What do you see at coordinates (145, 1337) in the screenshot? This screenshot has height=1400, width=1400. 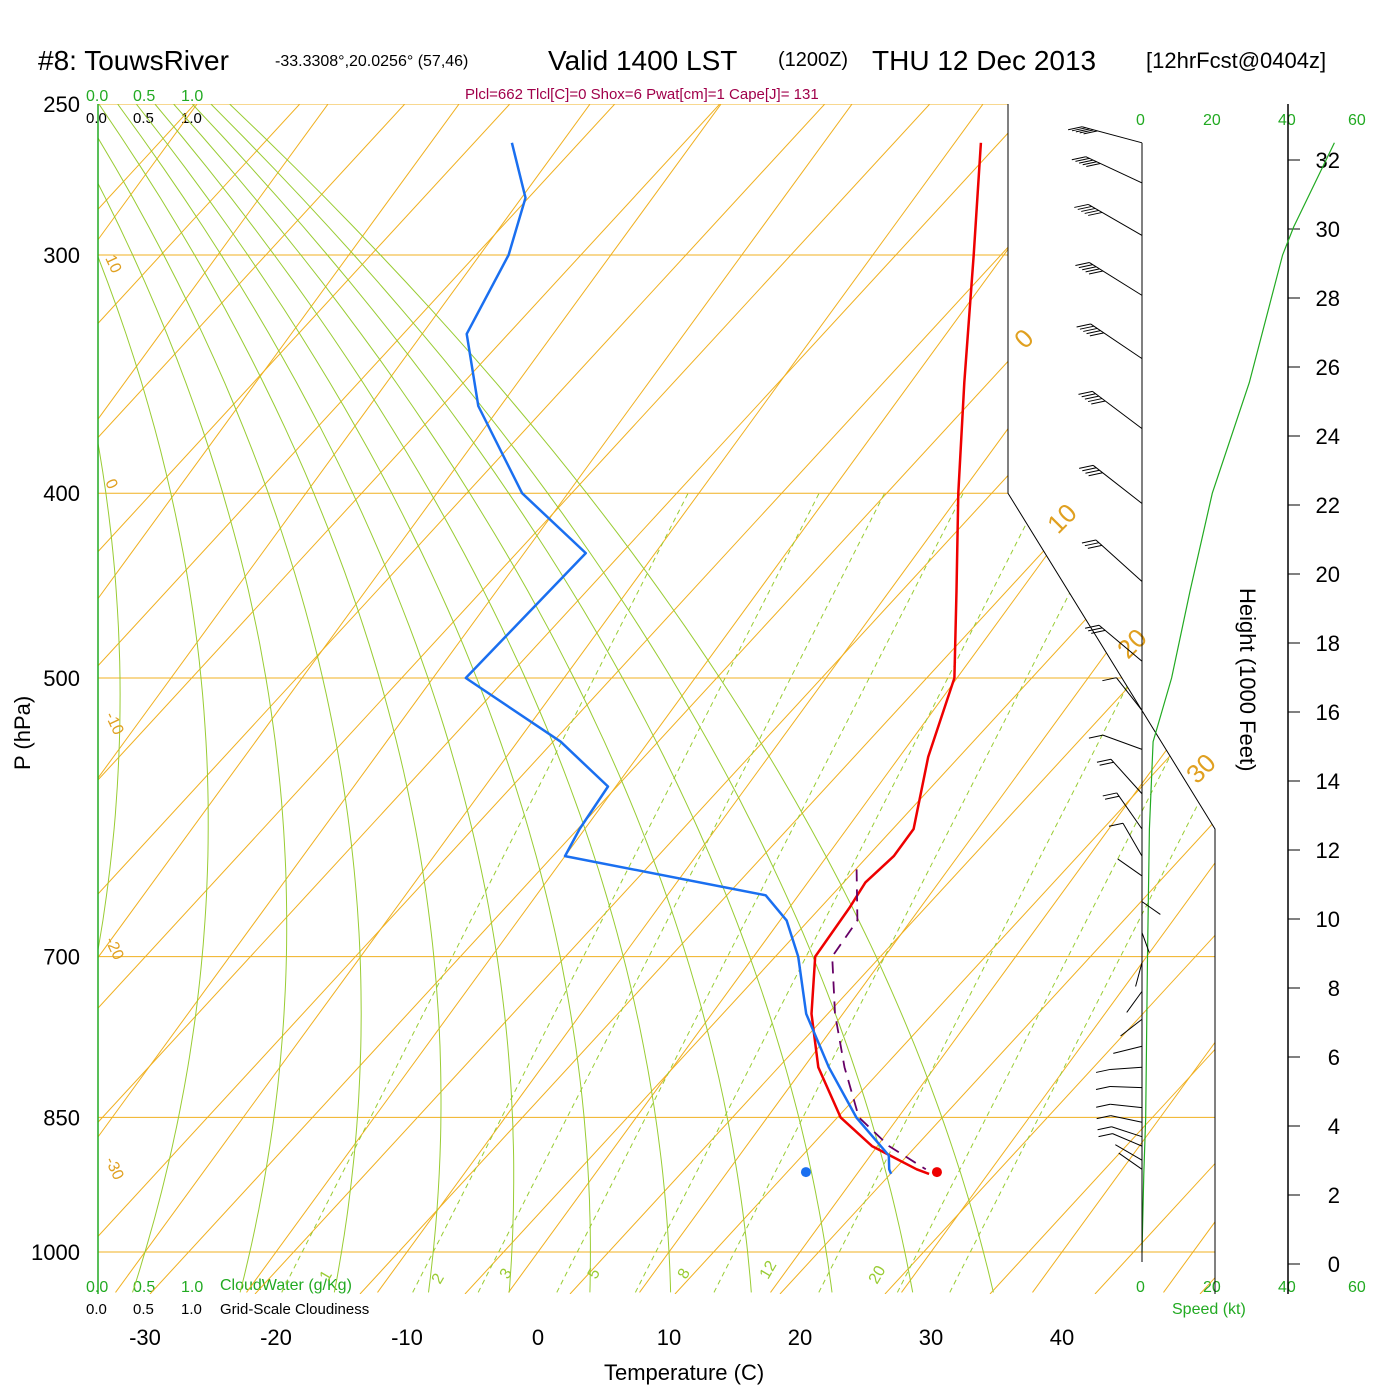 I see `temperature-tick-label: -30` at bounding box center [145, 1337].